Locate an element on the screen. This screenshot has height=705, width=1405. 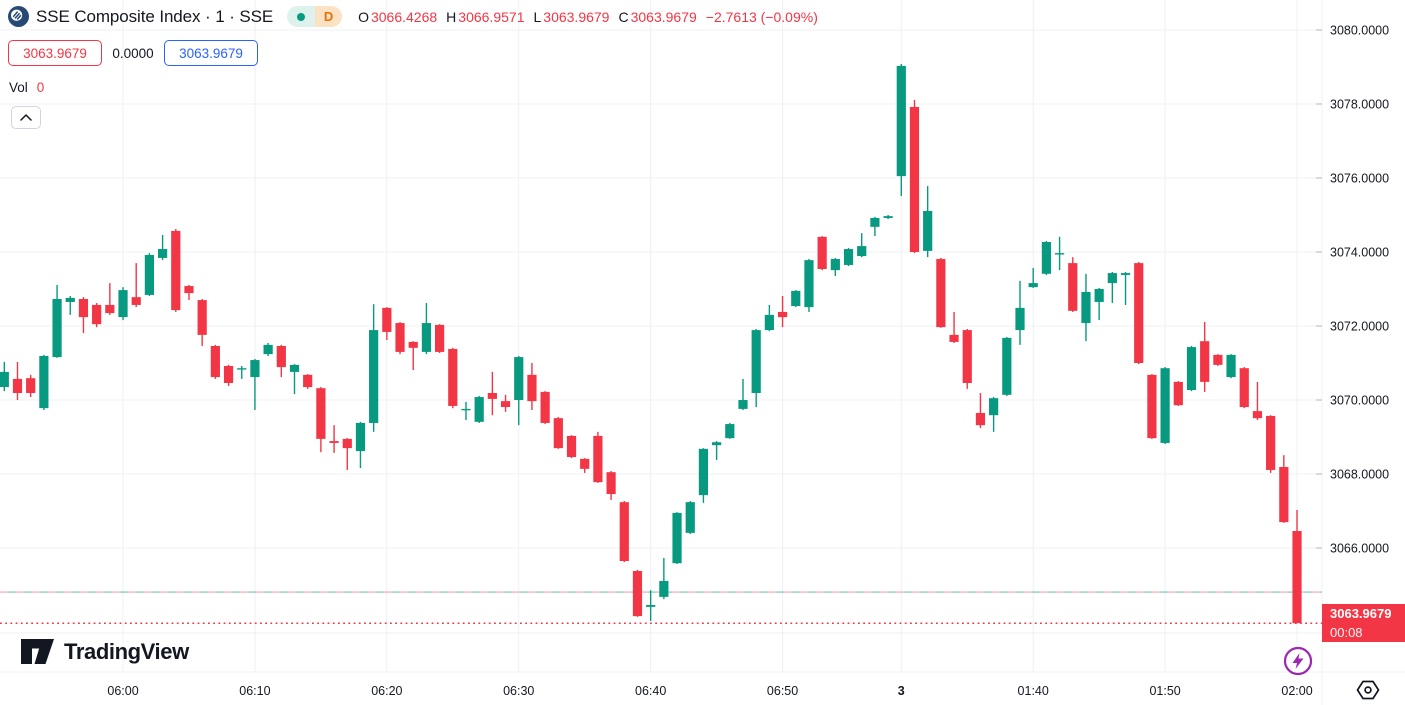
sse-logo-icon is located at coordinates (18, 16).